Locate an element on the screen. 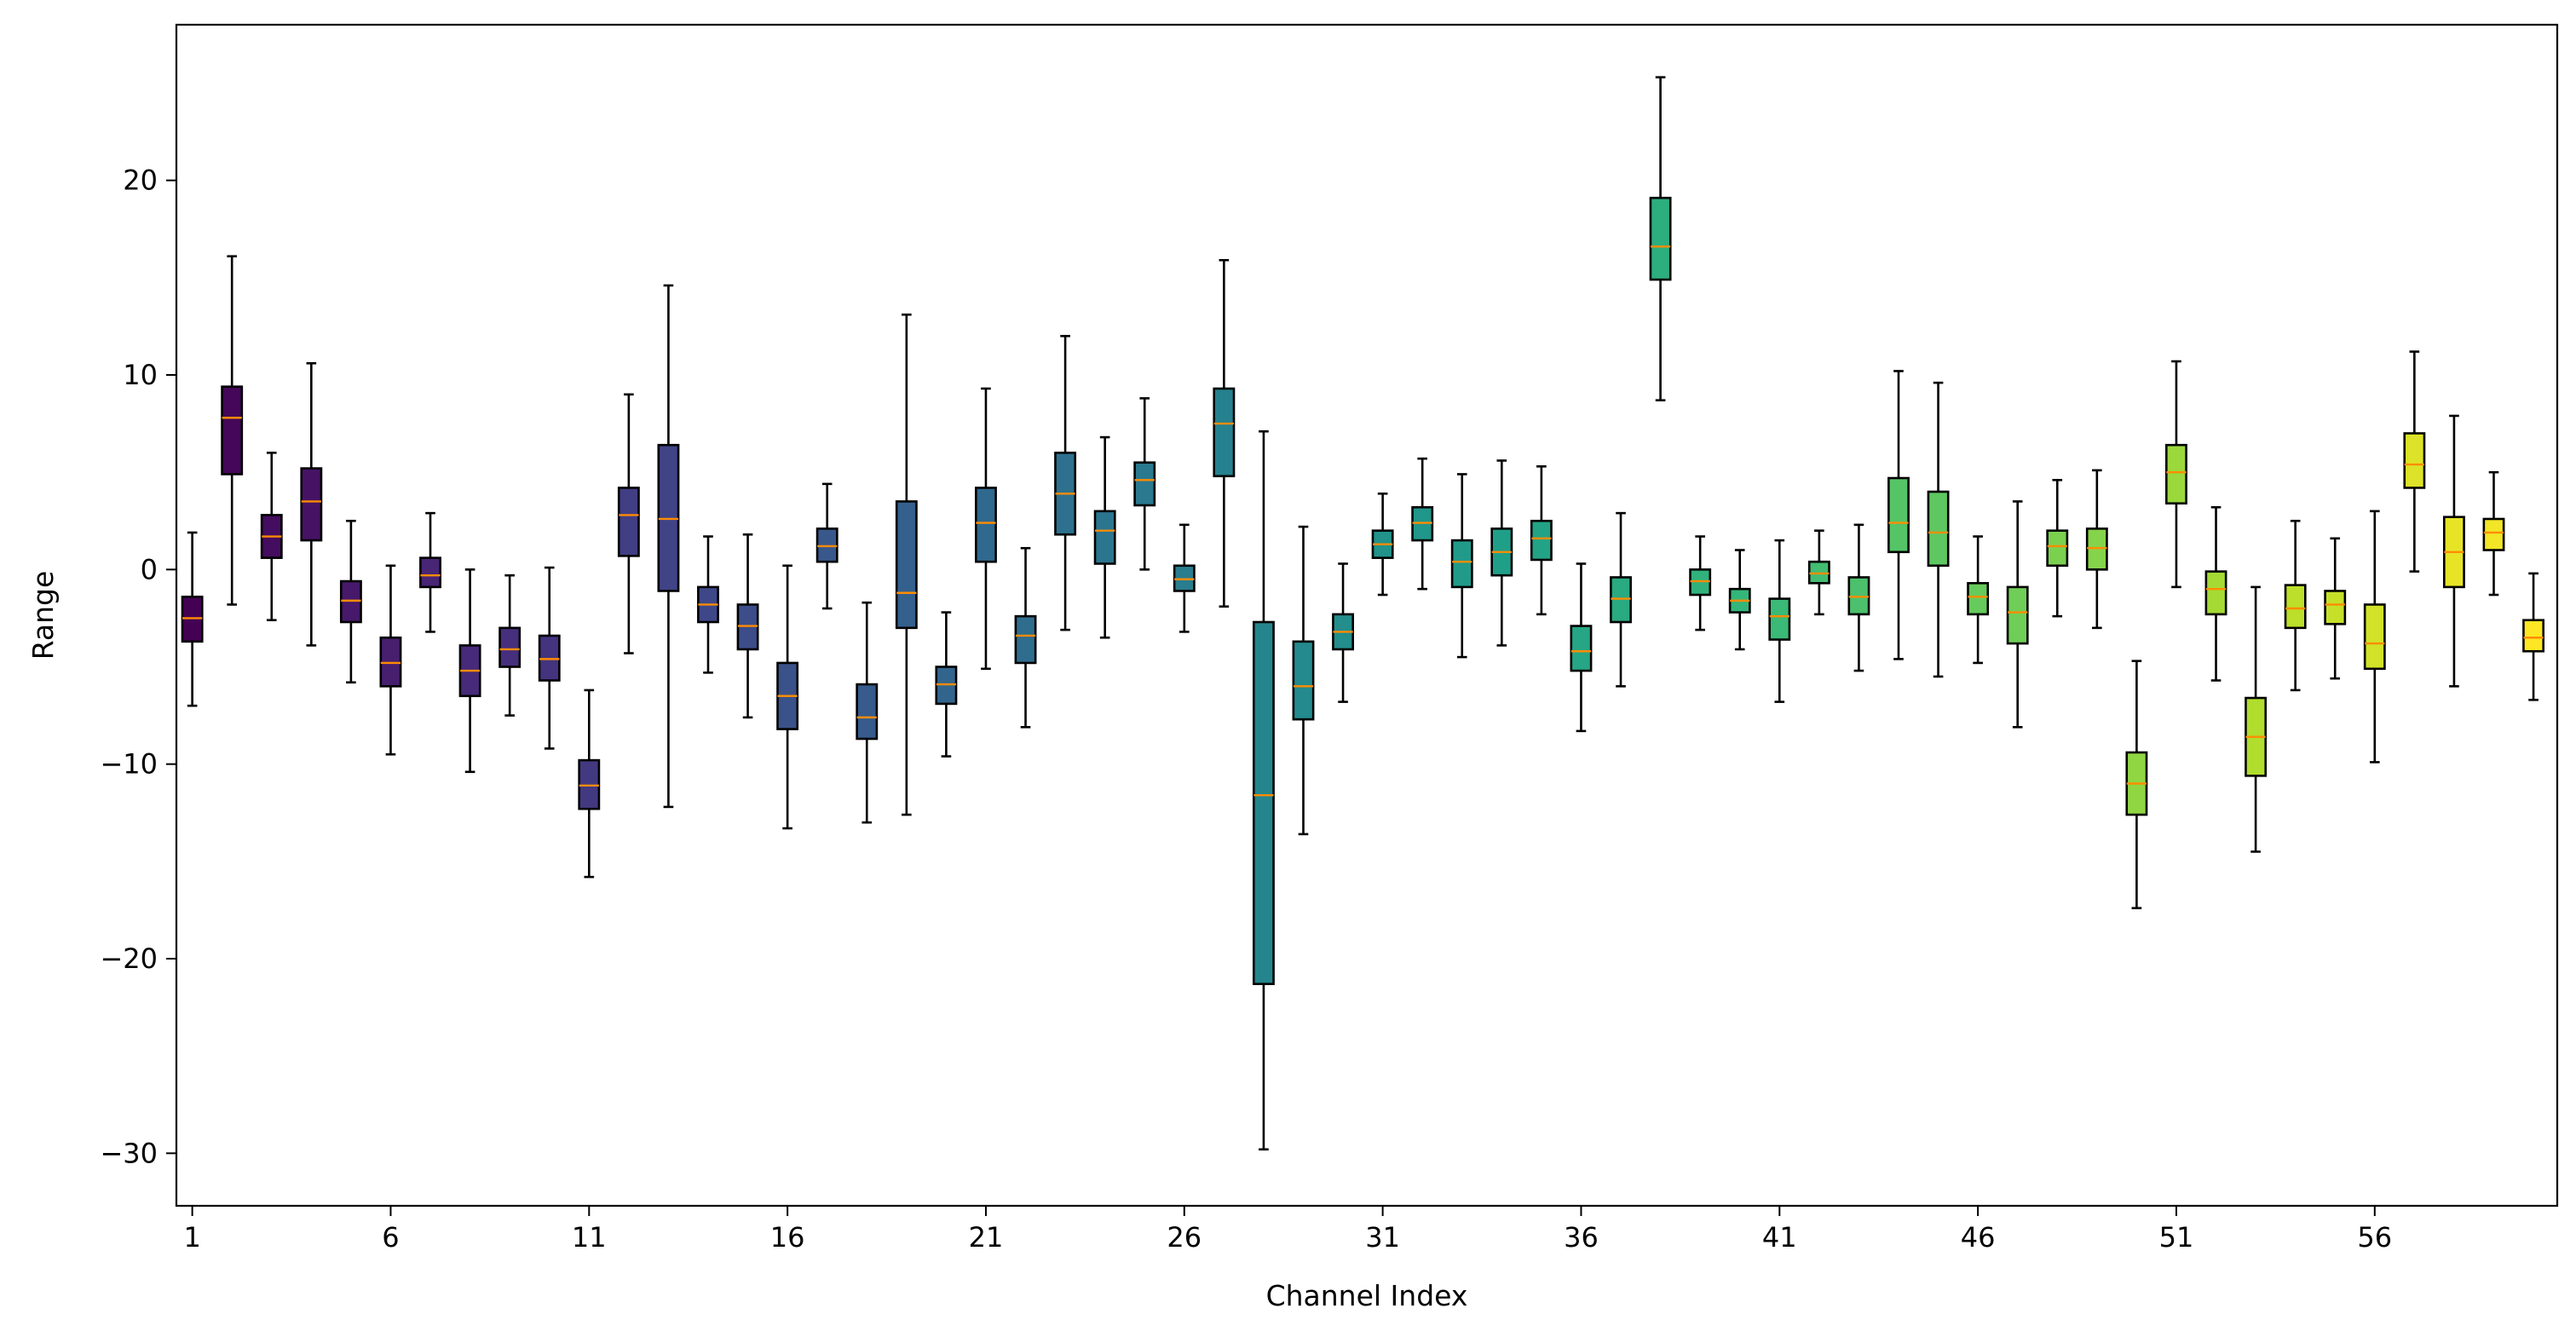 The image size is (2576, 1343). x-axis-ticks: 1 6 11 16 21 26 31 36 41 46 51 56 is located at coordinates (1287, 1230).